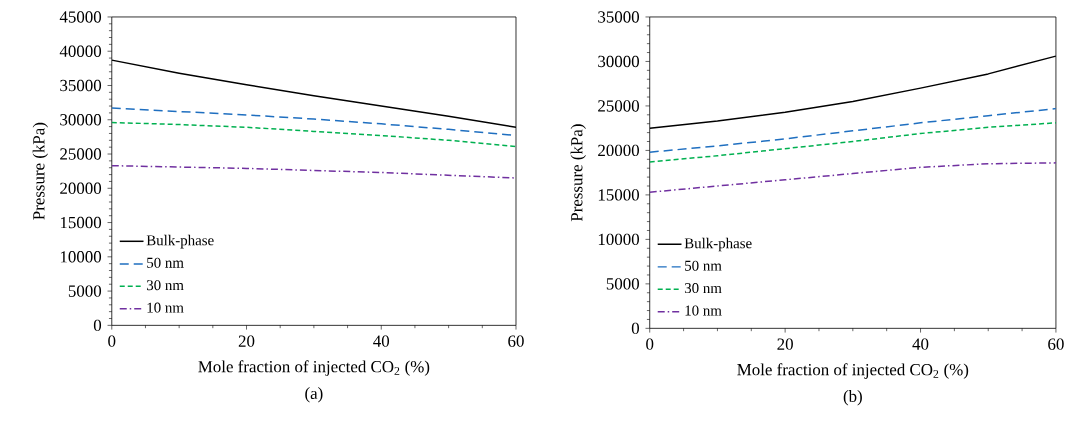 The height and width of the screenshot is (440, 1070). Describe the element at coordinates (80, 17) in the screenshot. I see `y-tick-label: 45000` at that location.